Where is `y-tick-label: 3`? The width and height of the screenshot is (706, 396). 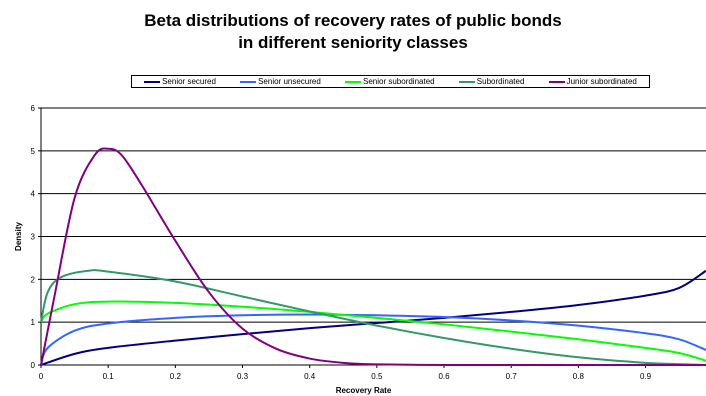
y-tick-label: 3 is located at coordinates (33, 237).